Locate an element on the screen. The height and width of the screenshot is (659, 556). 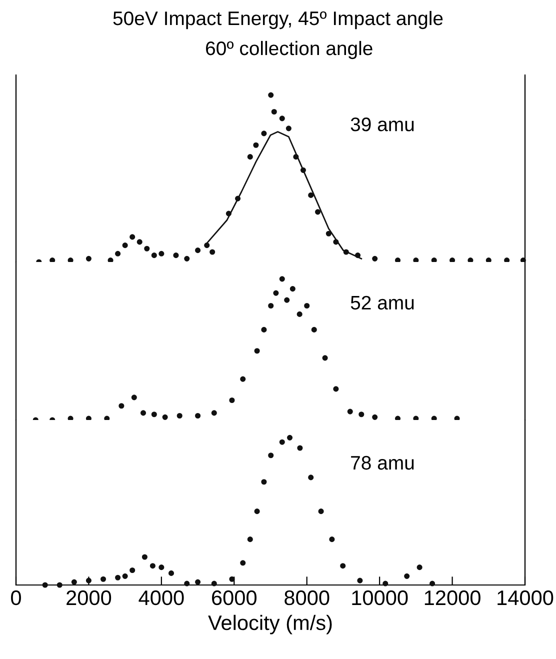
x-tick-label: 2000 is located at coordinates (89, 598).